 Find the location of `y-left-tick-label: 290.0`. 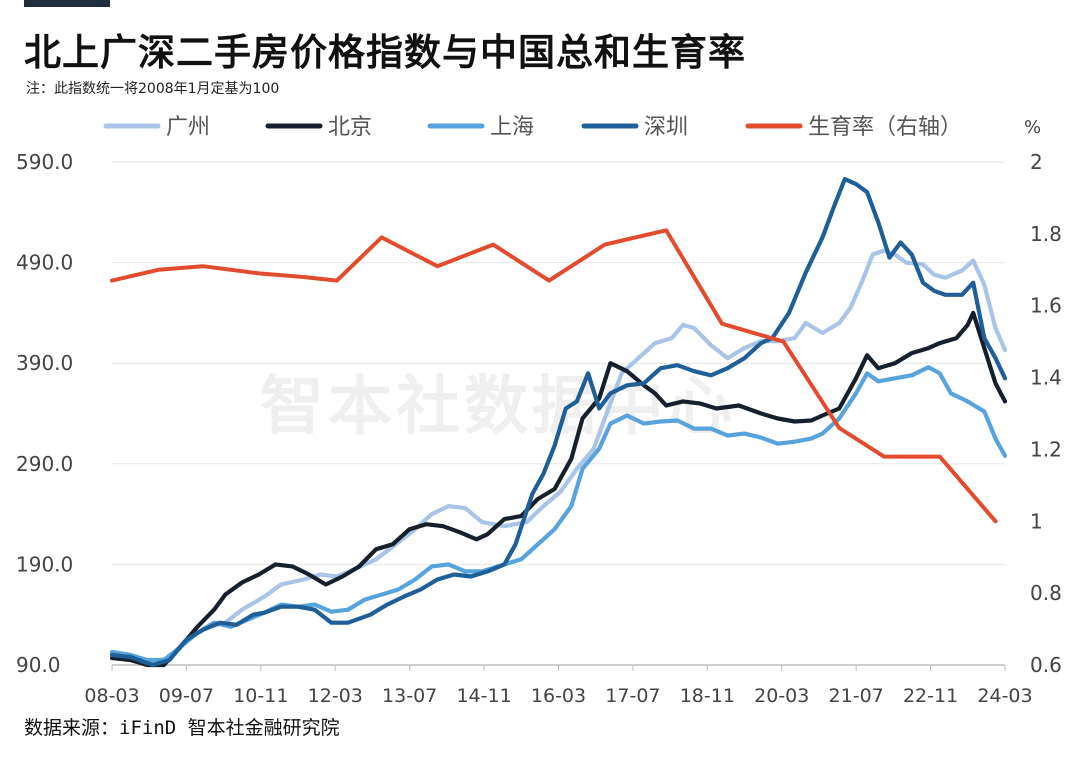

y-left-tick-label: 290.0 is located at coordinates (44, 464).